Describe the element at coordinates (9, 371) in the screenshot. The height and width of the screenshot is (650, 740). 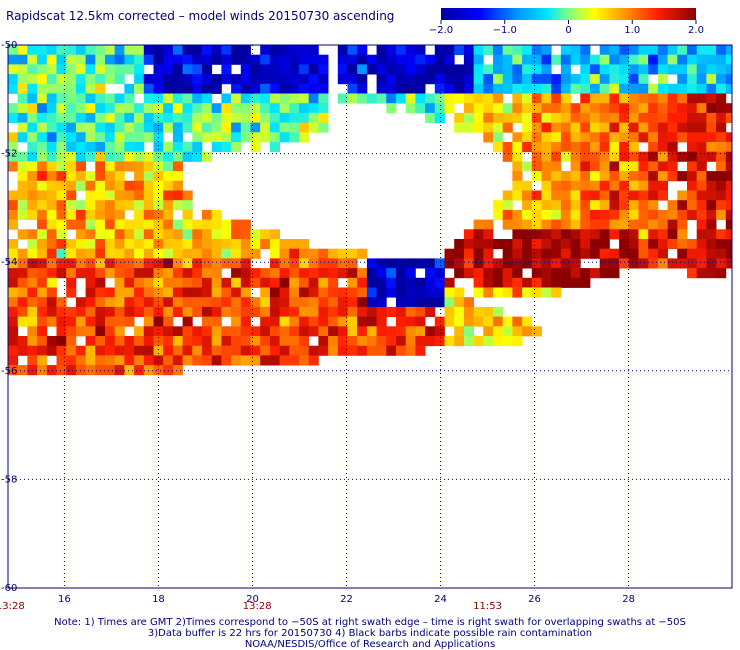
I see `y-tick-label: -56` at that location.